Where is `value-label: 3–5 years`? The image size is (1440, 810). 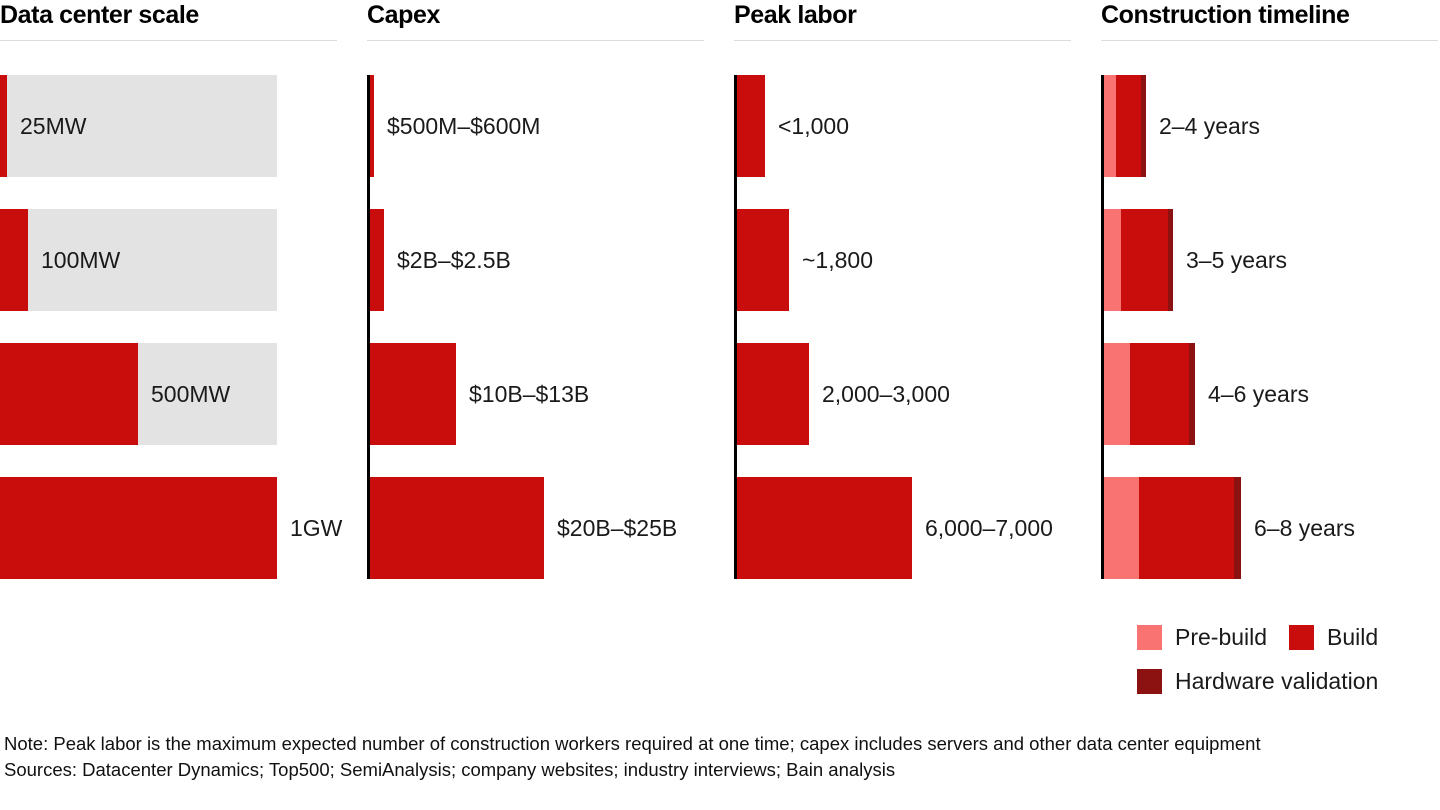 value-label: 3–5 years is located at coordinates (1237, 259).